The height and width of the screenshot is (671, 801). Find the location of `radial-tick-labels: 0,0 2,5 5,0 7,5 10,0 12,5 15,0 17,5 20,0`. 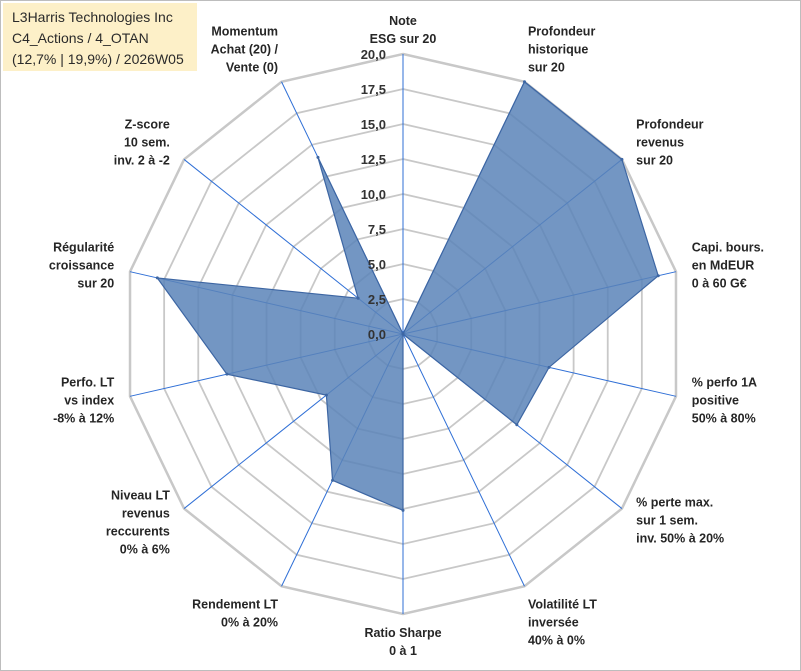

radial-tick-labels: 0,0 2,5 5,0 7,5 10,0 12,5 15,0 17,5 20,0 is located at coordinates (373, 194).